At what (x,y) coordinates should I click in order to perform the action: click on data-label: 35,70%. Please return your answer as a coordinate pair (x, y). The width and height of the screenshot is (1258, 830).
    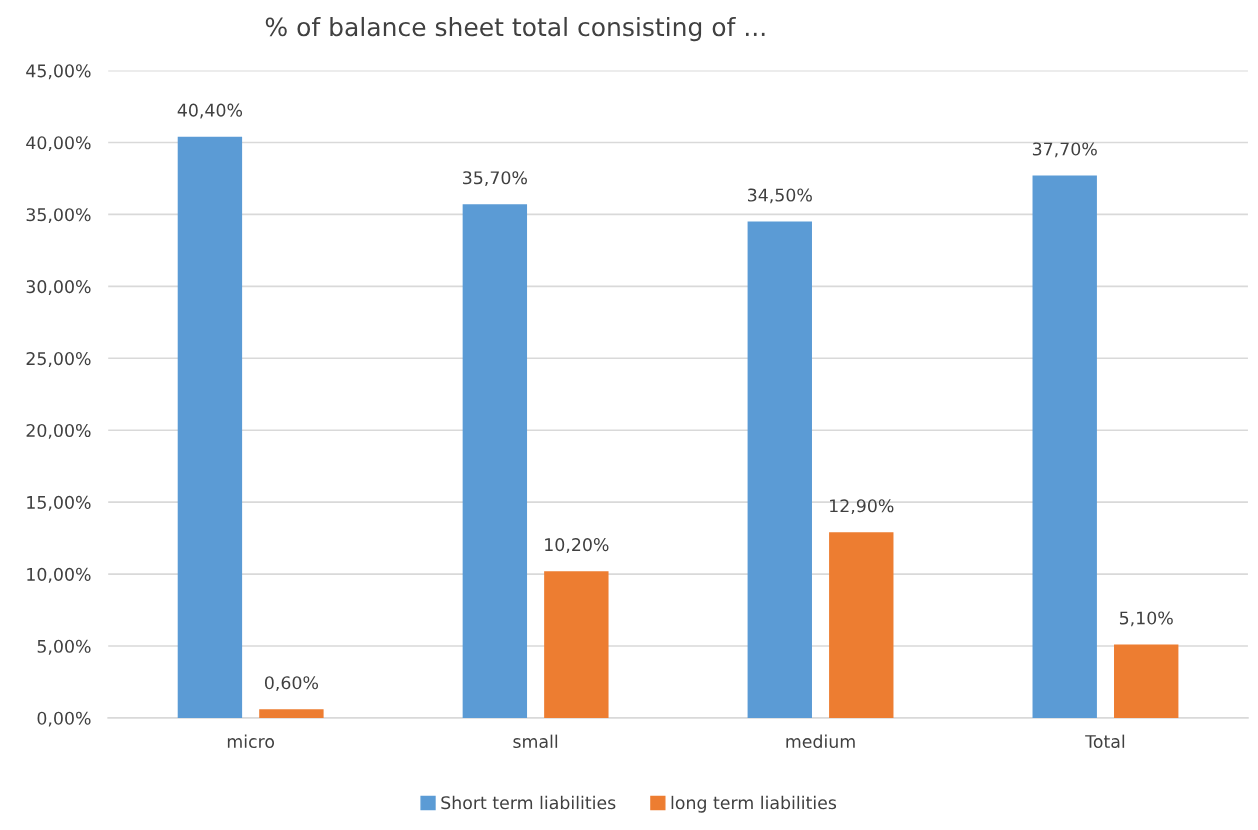
    Looking at the image, I should click on (495, 179).